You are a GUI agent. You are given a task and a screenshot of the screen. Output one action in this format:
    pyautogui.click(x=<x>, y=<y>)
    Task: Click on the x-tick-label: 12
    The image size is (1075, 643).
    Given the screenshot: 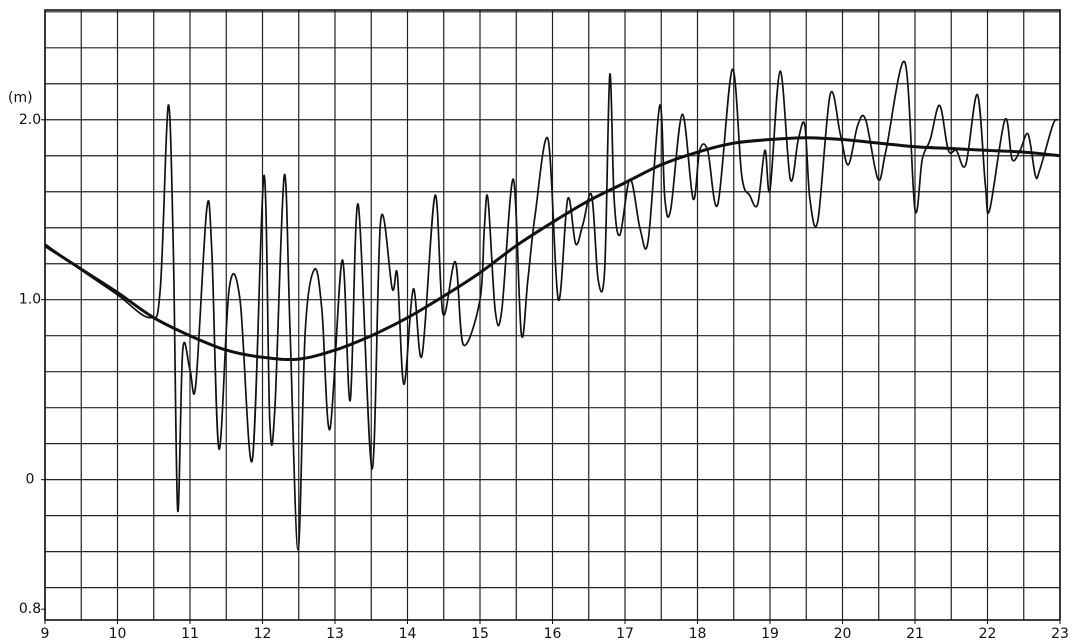 What is the action you would take?
    pyautogui.click(x=263, y=634)
    